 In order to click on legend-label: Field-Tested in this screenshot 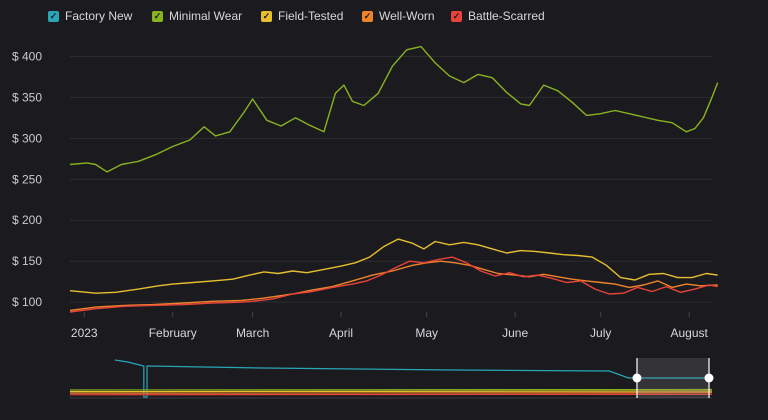, I will do `click(311, 16)`.